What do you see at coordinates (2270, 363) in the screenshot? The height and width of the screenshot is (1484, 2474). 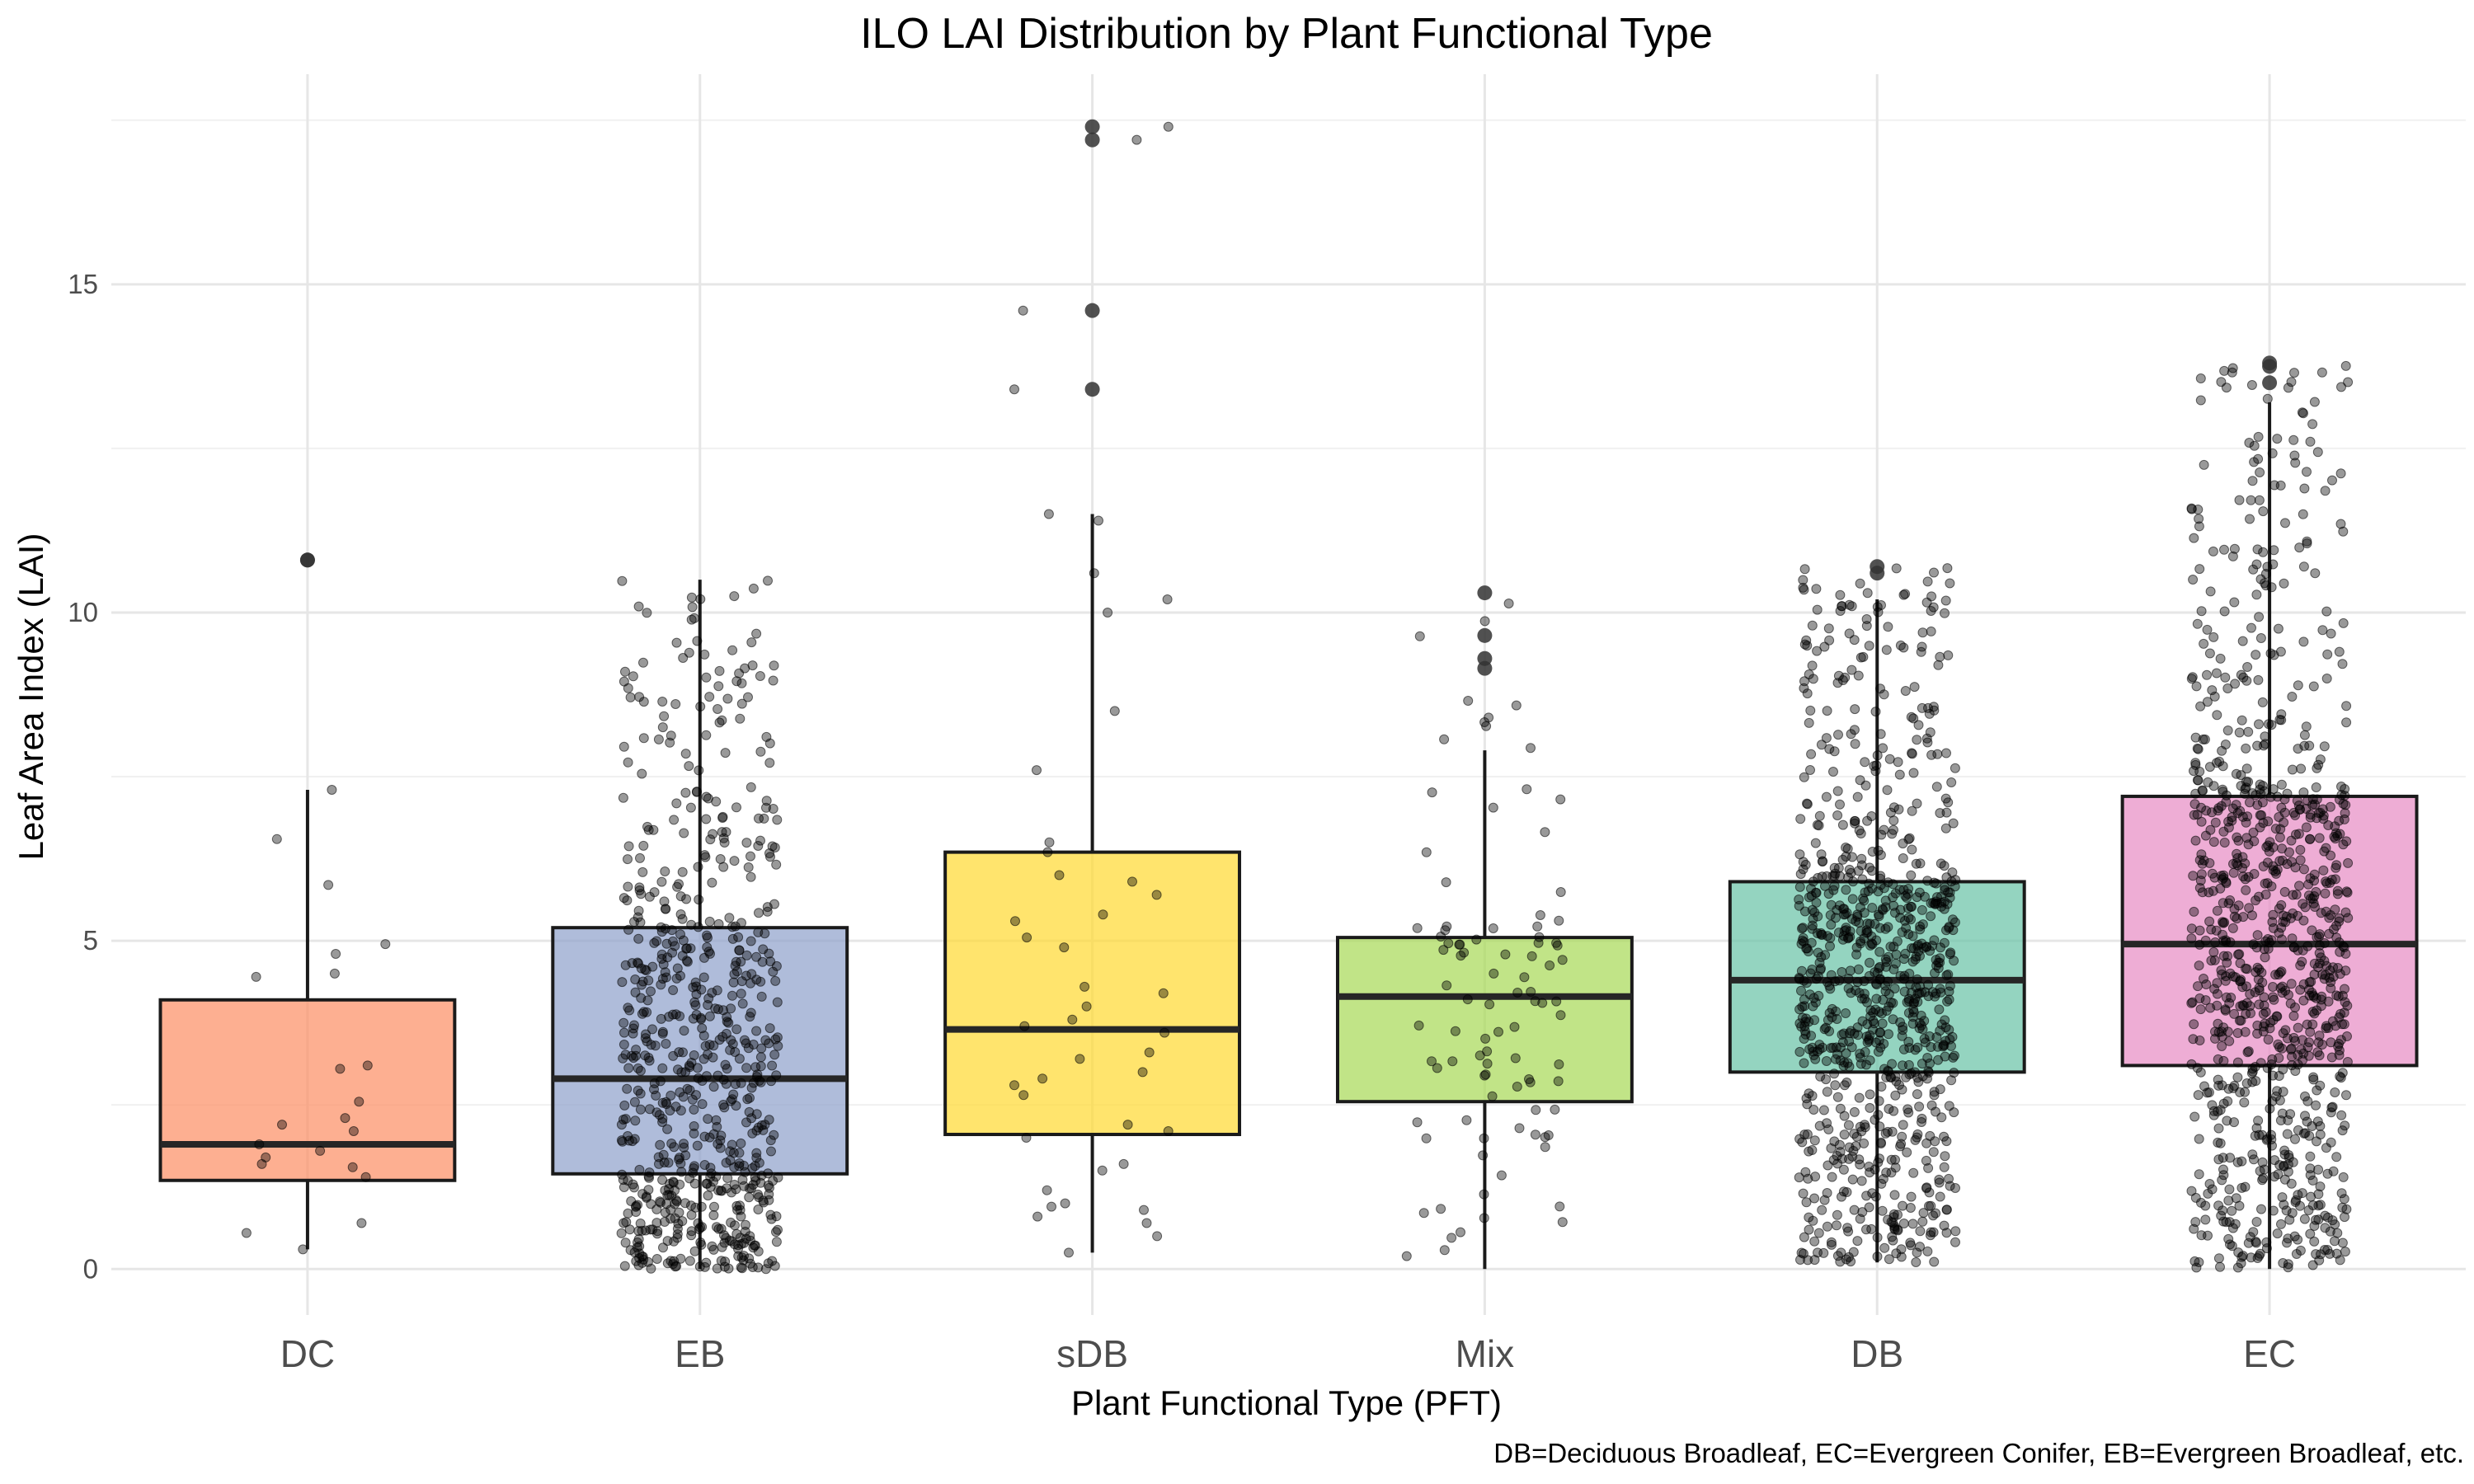 I see `outlier-point-ec` at bounding box center [2270, 363].